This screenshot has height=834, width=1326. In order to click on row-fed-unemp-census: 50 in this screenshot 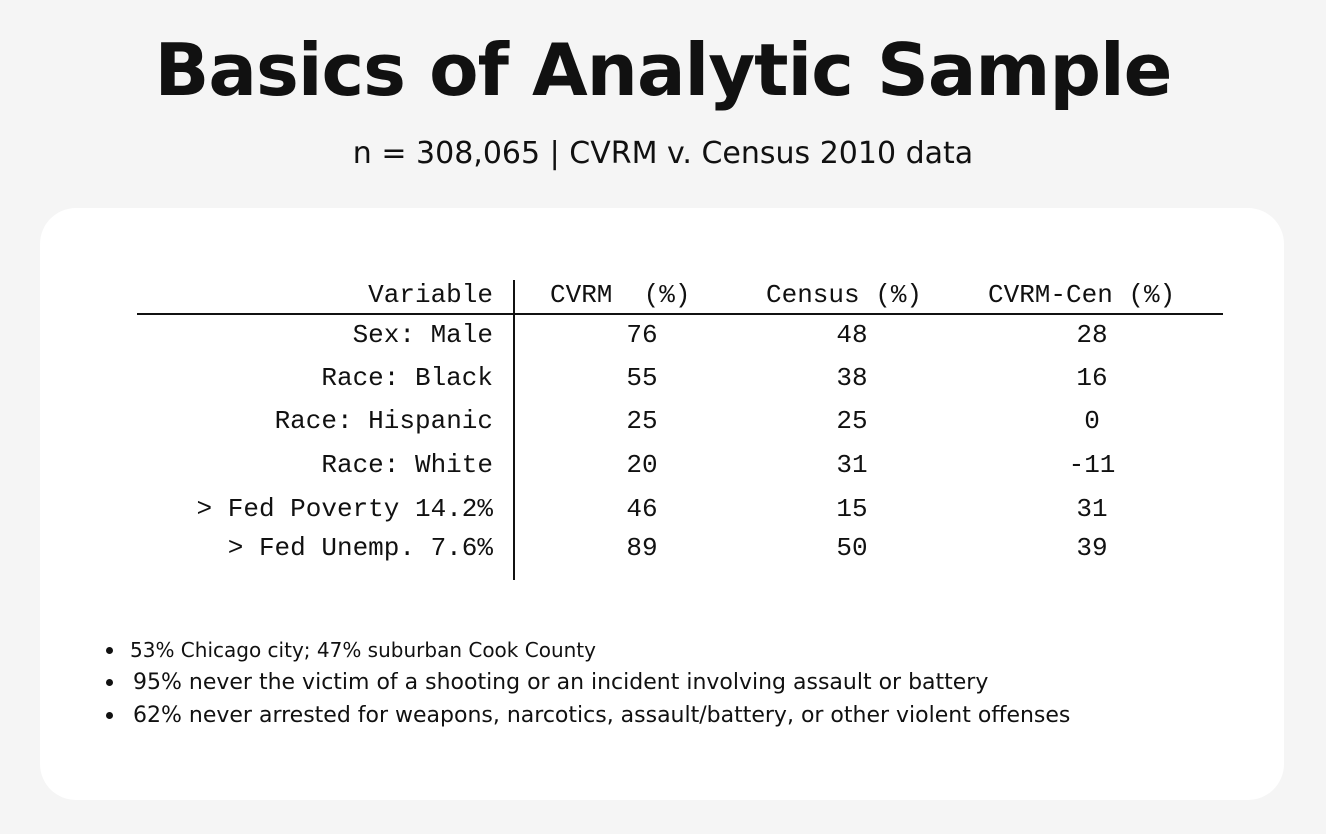, I will do `click(852, 548)`.